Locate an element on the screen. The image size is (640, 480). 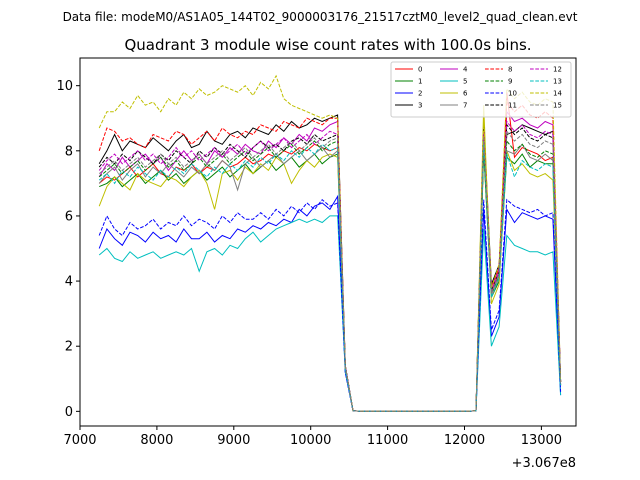
legend-box is located at coordinates (481, 89).